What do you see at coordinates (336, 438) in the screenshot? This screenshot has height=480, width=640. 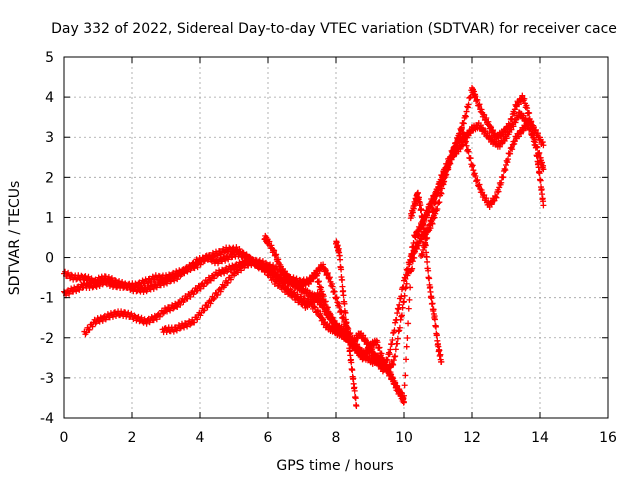 I see `x-tick-label: 8` at bounding box center [336, 438].